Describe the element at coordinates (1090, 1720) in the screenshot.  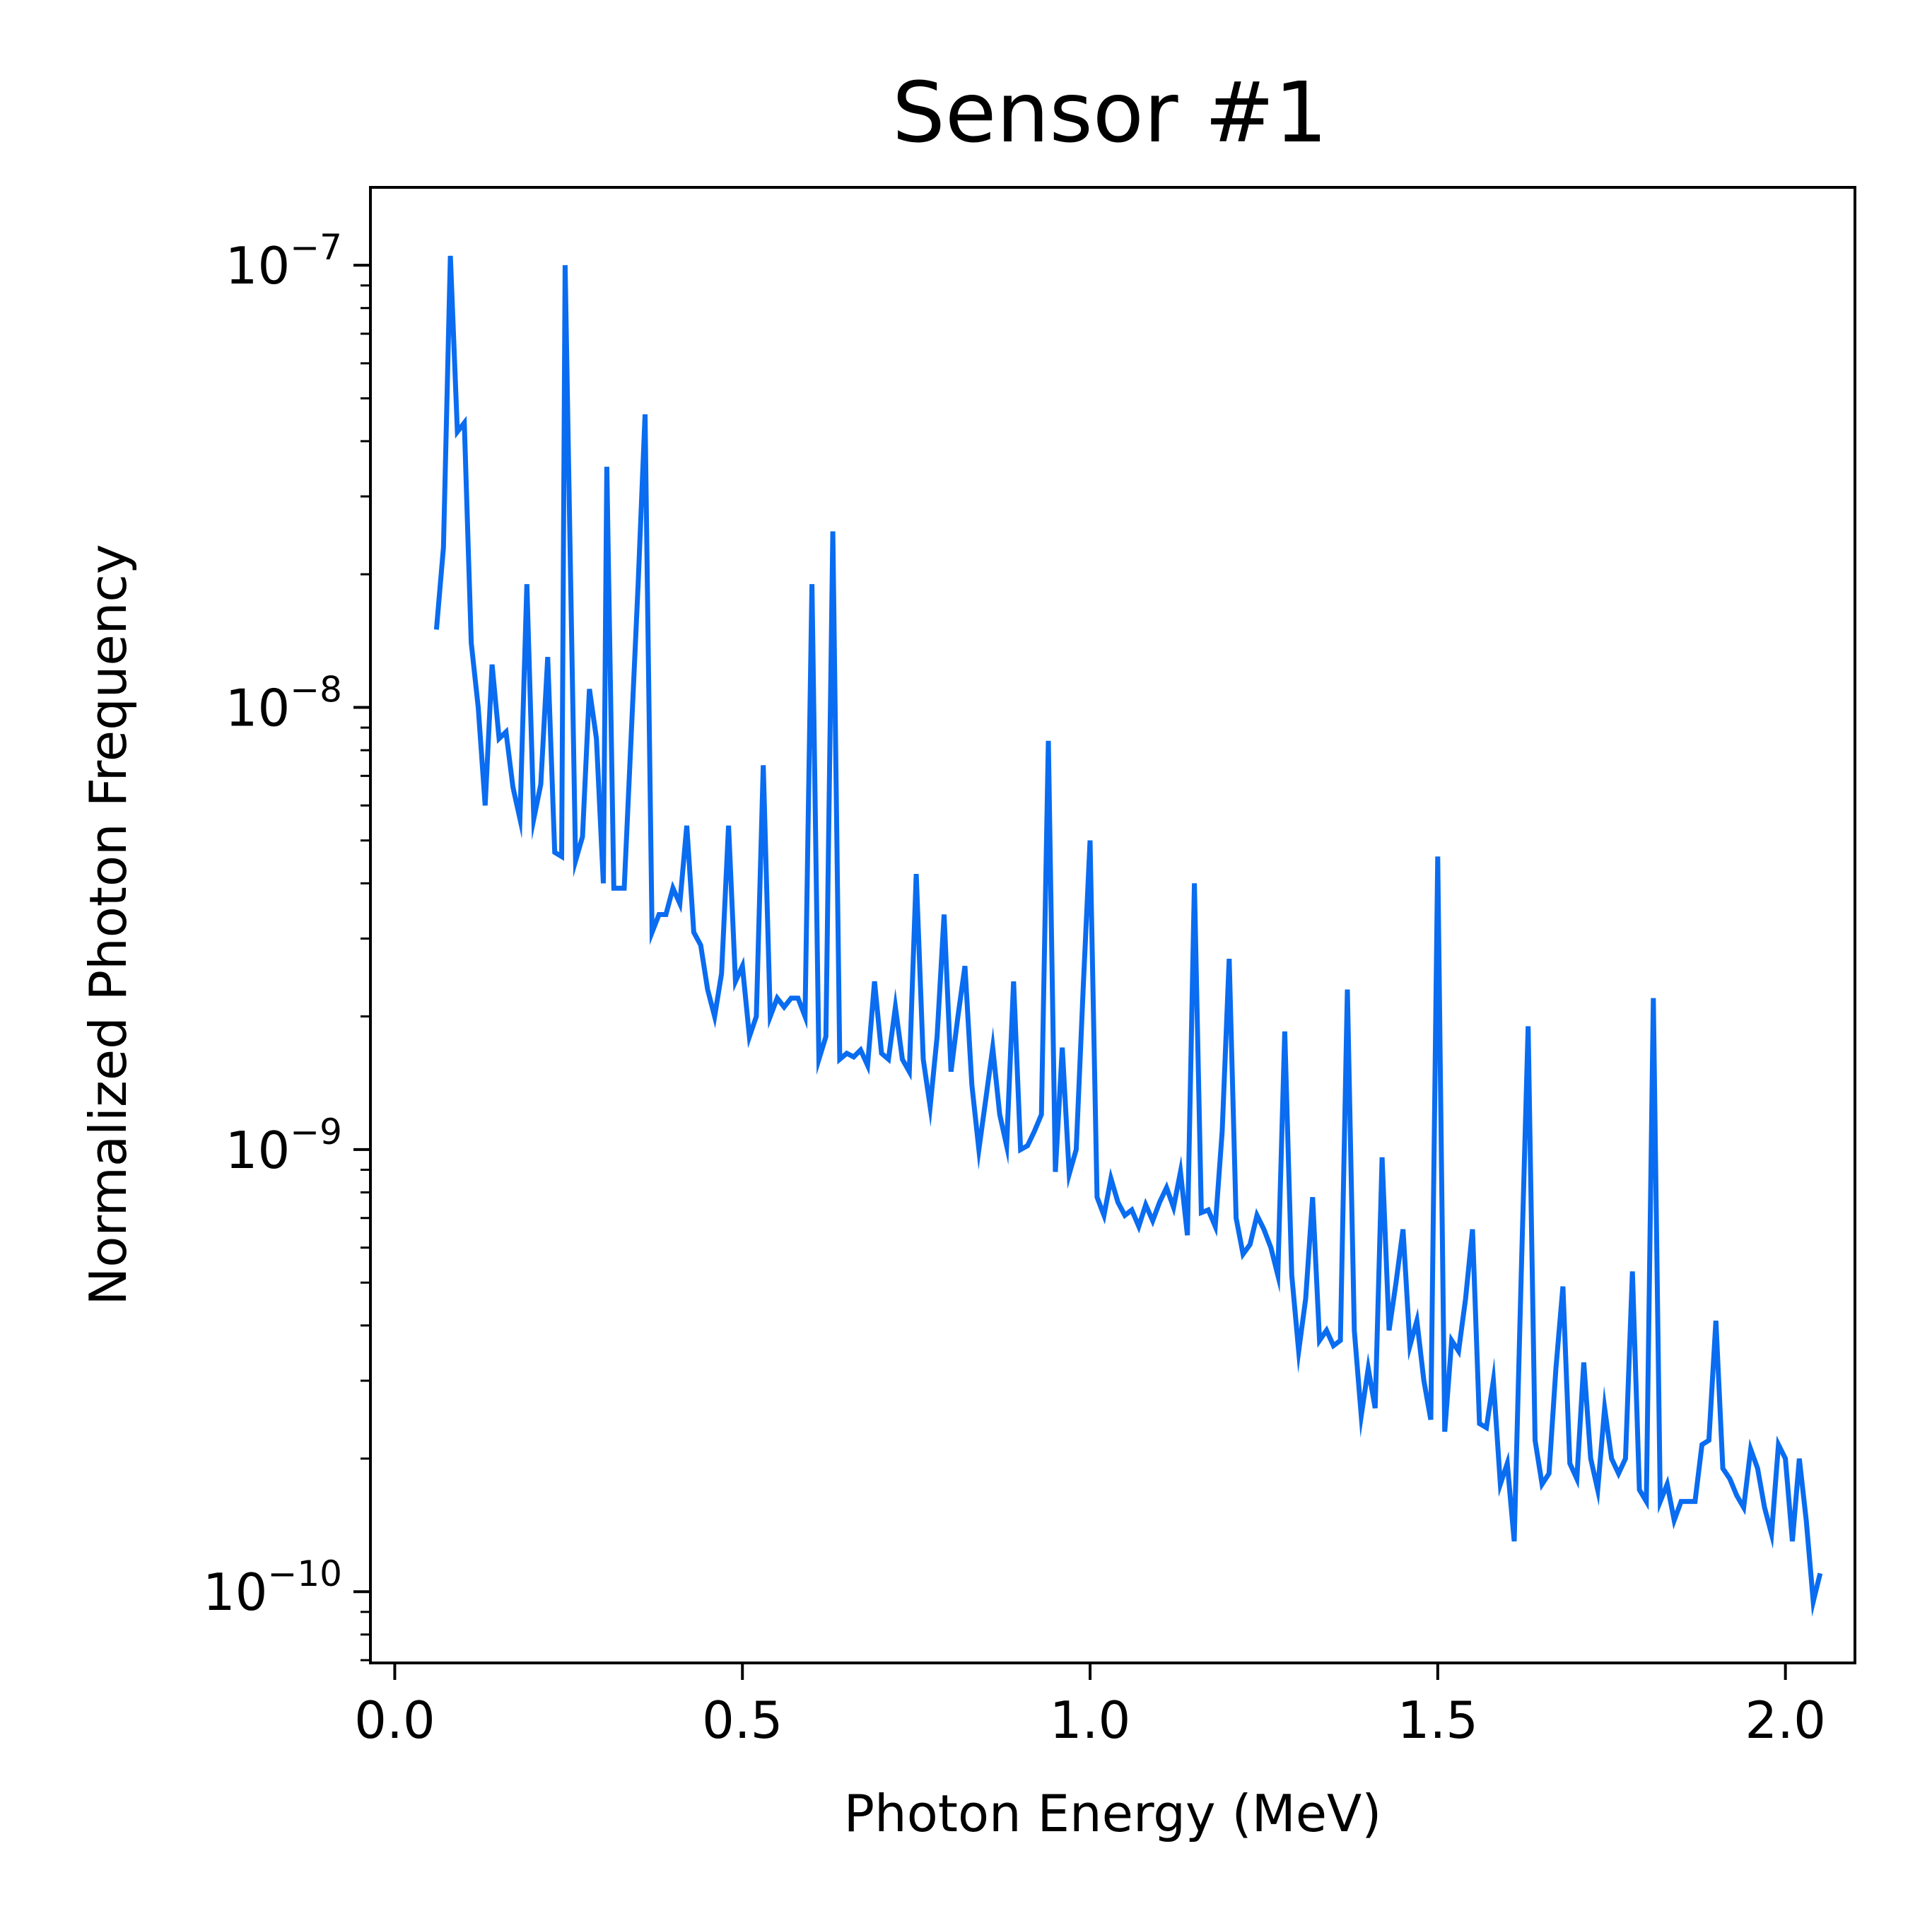
I see `x-tick-label: 1.0` at that location.